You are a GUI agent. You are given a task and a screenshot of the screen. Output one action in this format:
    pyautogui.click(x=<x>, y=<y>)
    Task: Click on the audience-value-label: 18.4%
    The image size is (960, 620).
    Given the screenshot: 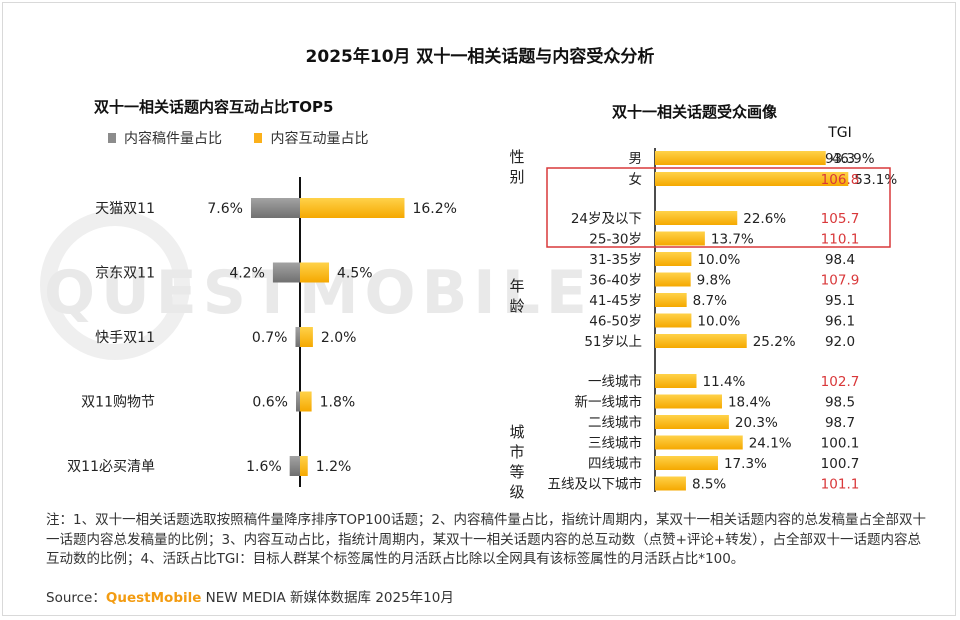 What is the action you would take?
    pyautogui.click(x=749, y=403)
    